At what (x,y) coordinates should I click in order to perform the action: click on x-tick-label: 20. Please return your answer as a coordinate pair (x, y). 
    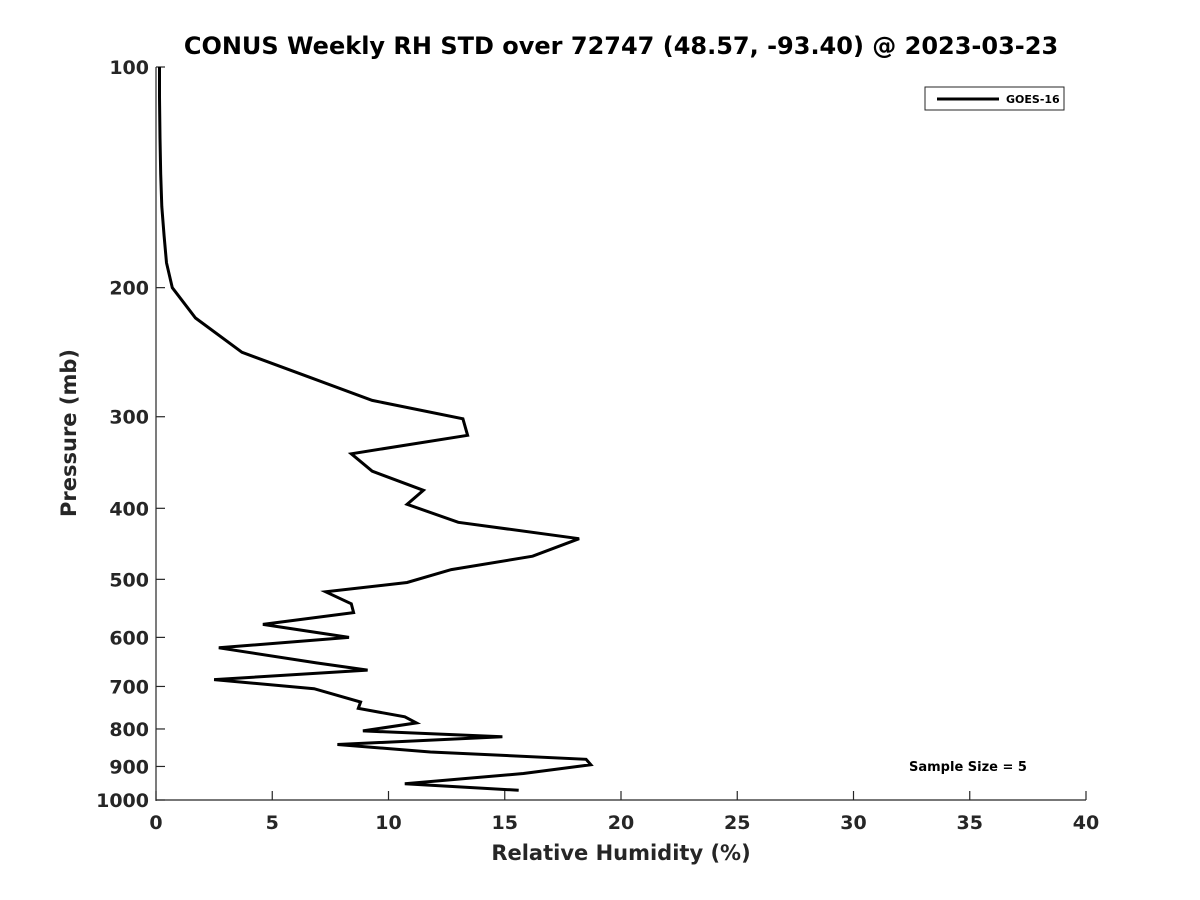
    Looking at the image, I should click on (621, 823).